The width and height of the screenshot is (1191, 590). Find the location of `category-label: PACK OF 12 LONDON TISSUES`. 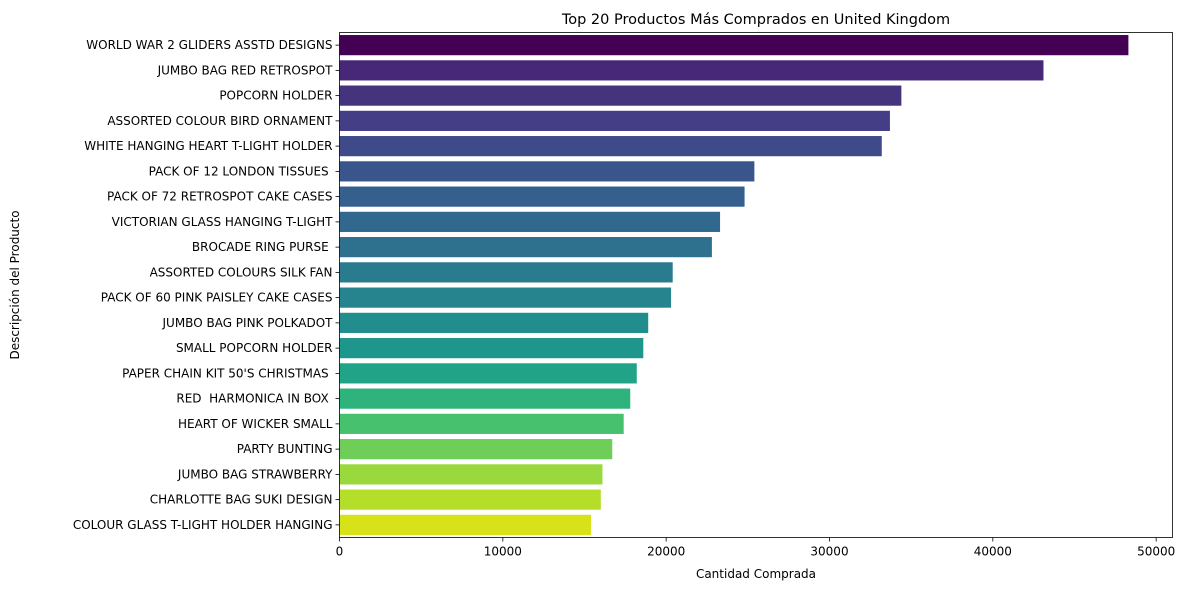

category-label: PACK OF 12 LONDON TISSUES is located at coordinates (241, 171).